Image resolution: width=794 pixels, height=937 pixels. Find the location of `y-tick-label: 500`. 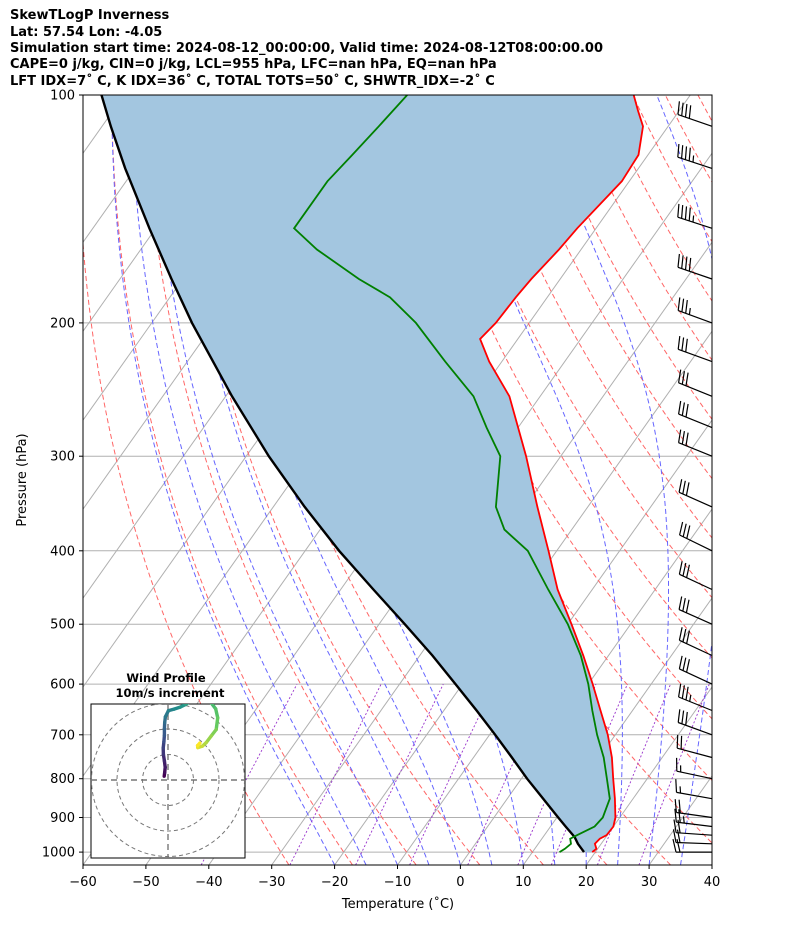

y-tick-label: 500 is located at coordinates (62, 625).